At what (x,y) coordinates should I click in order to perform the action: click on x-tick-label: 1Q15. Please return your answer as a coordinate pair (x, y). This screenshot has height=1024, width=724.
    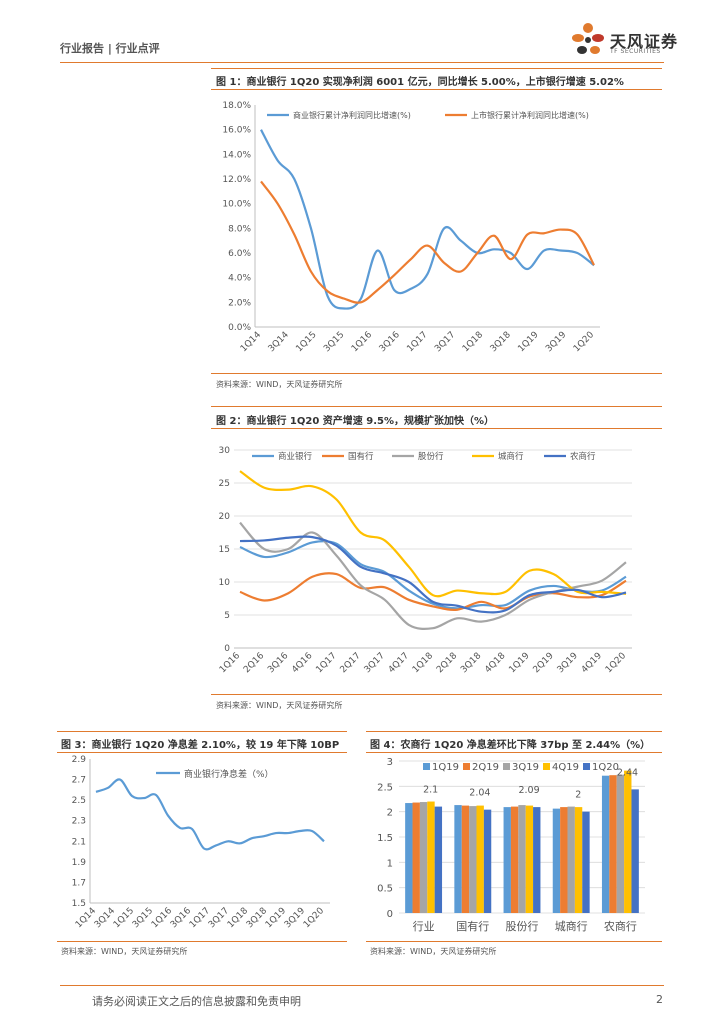
    Looking at the image, I should click on (124, 918).